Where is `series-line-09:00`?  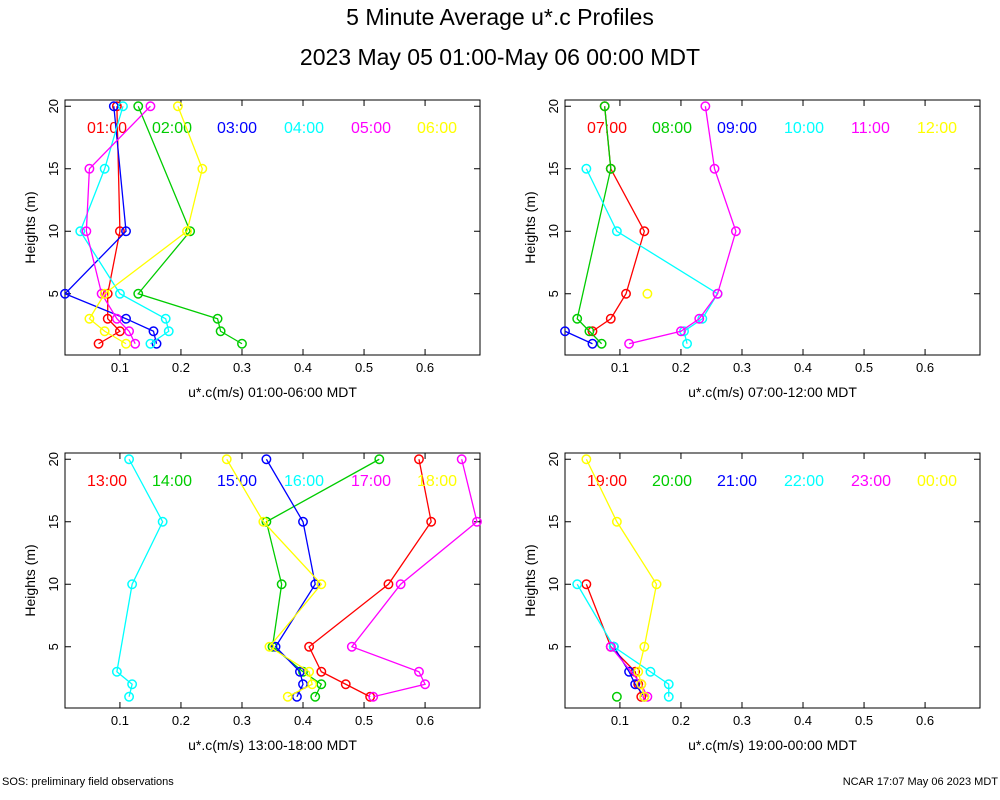 series-line-09:00 is located at coordinates (578, 337).